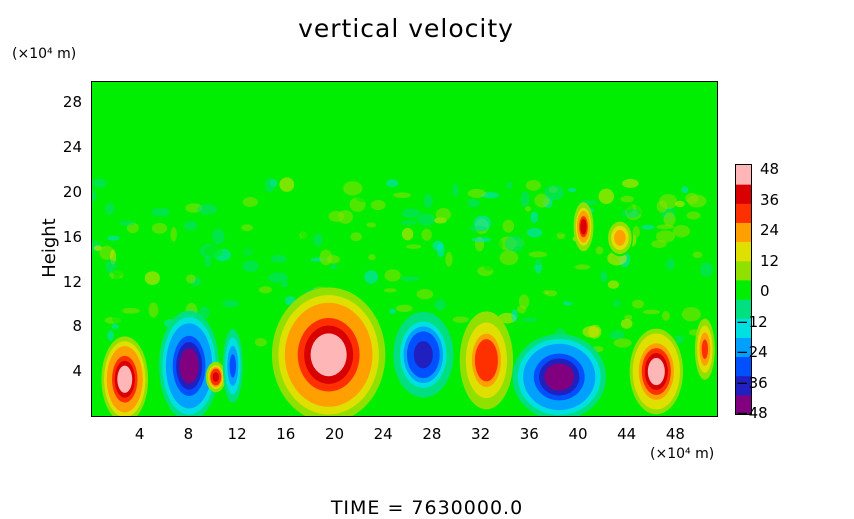 Image resolution: width=854 pixels, height=519 pixels. What do you see at coordinates (770, 260) in the screenshot?
I see `colorbar-tick-label: 12` at bounding box center [770, 260].